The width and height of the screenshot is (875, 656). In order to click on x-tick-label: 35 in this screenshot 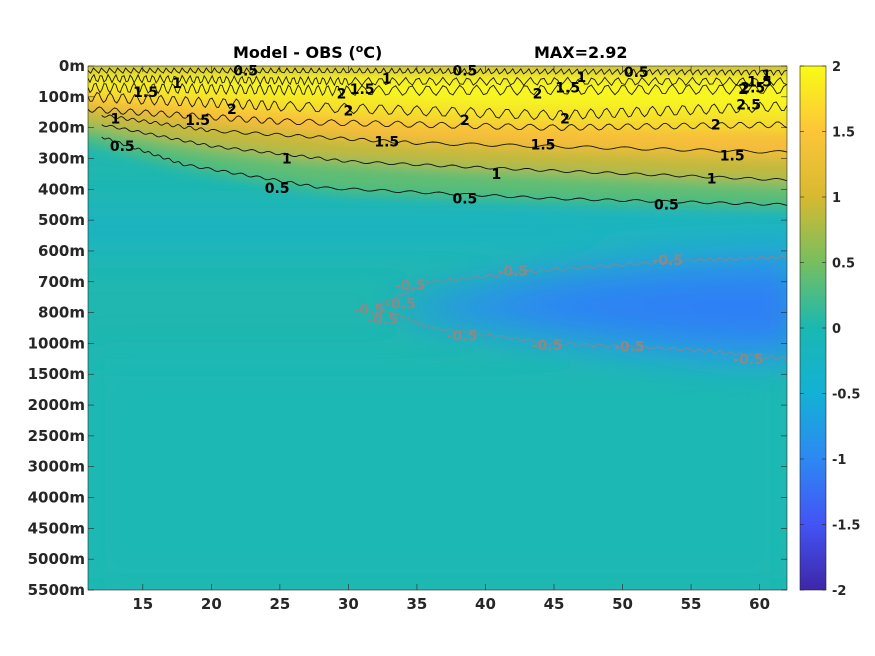, I will do `click(417, 604)`.